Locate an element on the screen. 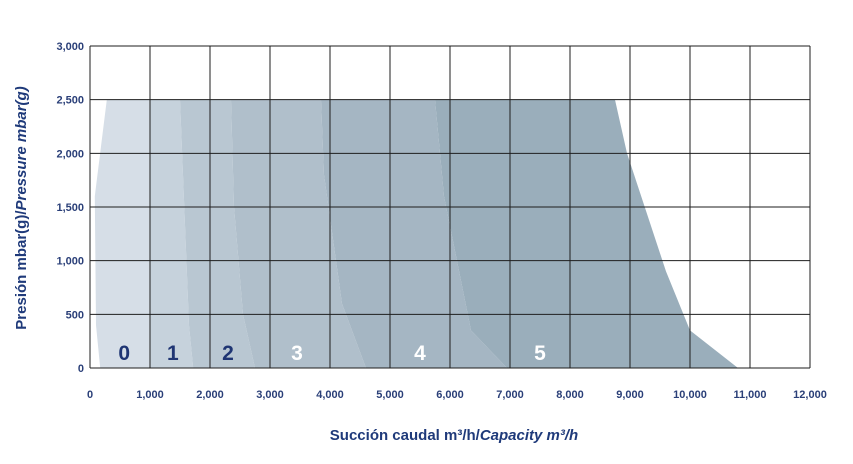  x-tick-label: 7,000 is located at coordinates (510, 395).